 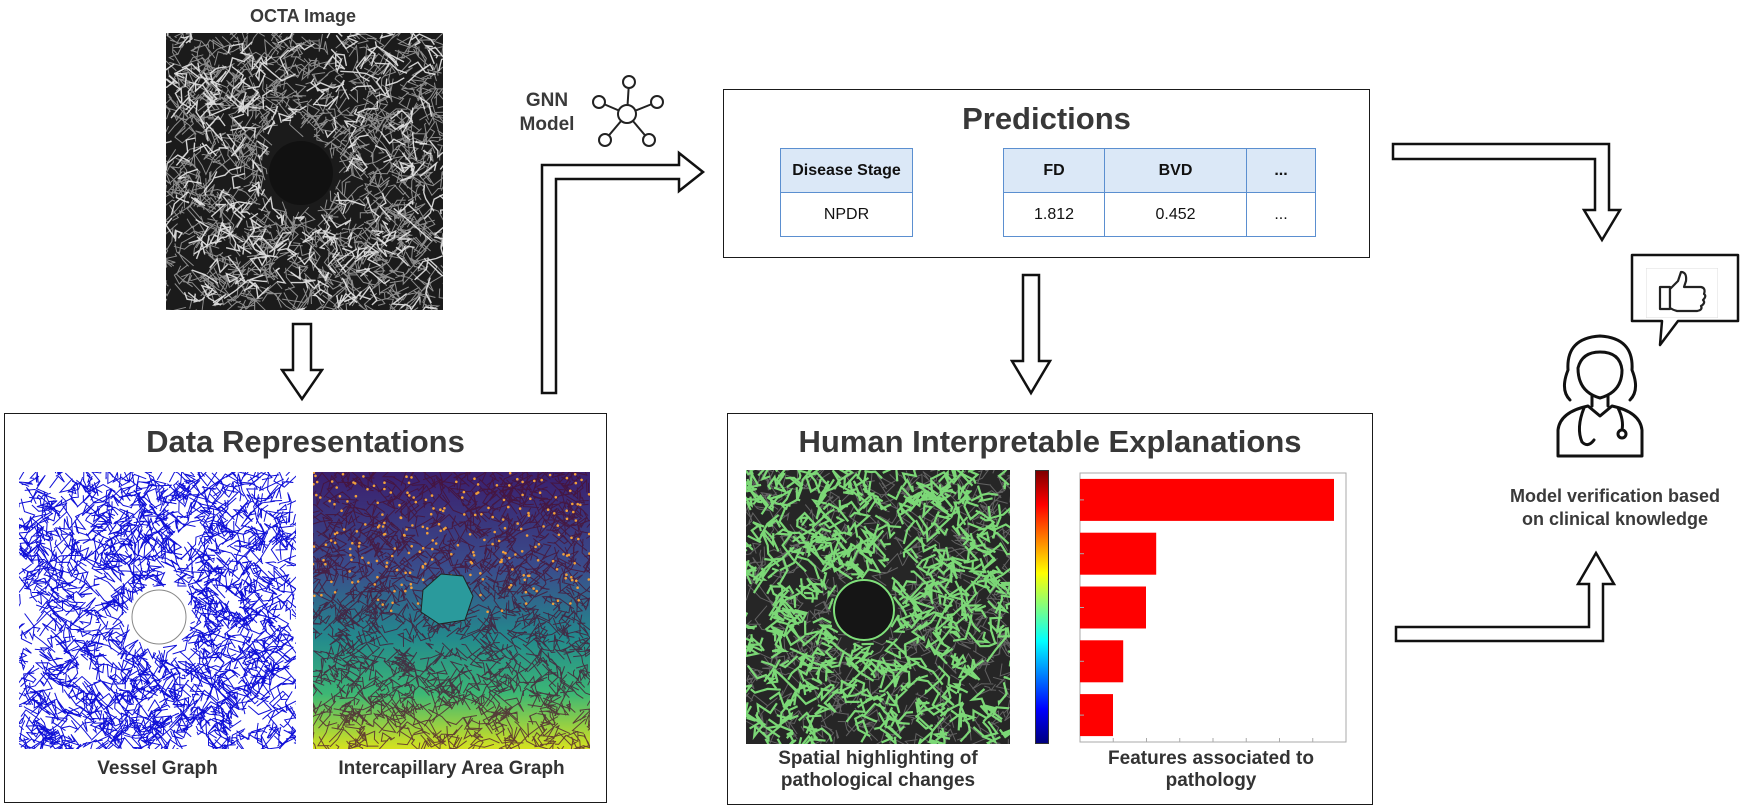 I want to click on disease-stage-value: NPDR, so click(x=846, y=214).